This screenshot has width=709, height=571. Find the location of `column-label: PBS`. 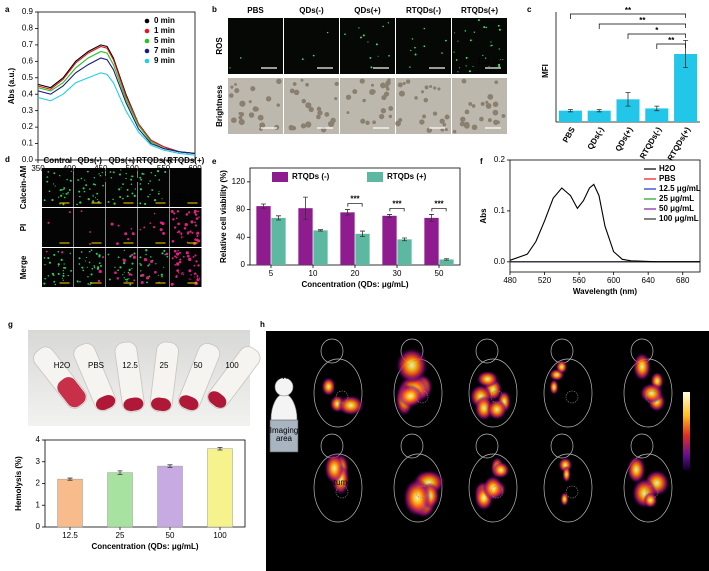

column-label: PBS is located at coordinates (255, 10).